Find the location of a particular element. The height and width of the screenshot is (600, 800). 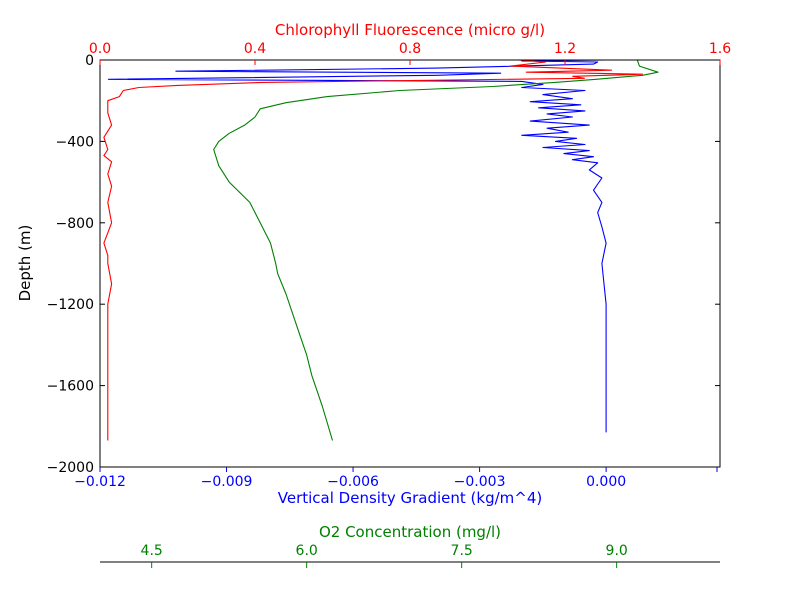

density-tick-label: 0.000 is located at coordinates (606, 482).